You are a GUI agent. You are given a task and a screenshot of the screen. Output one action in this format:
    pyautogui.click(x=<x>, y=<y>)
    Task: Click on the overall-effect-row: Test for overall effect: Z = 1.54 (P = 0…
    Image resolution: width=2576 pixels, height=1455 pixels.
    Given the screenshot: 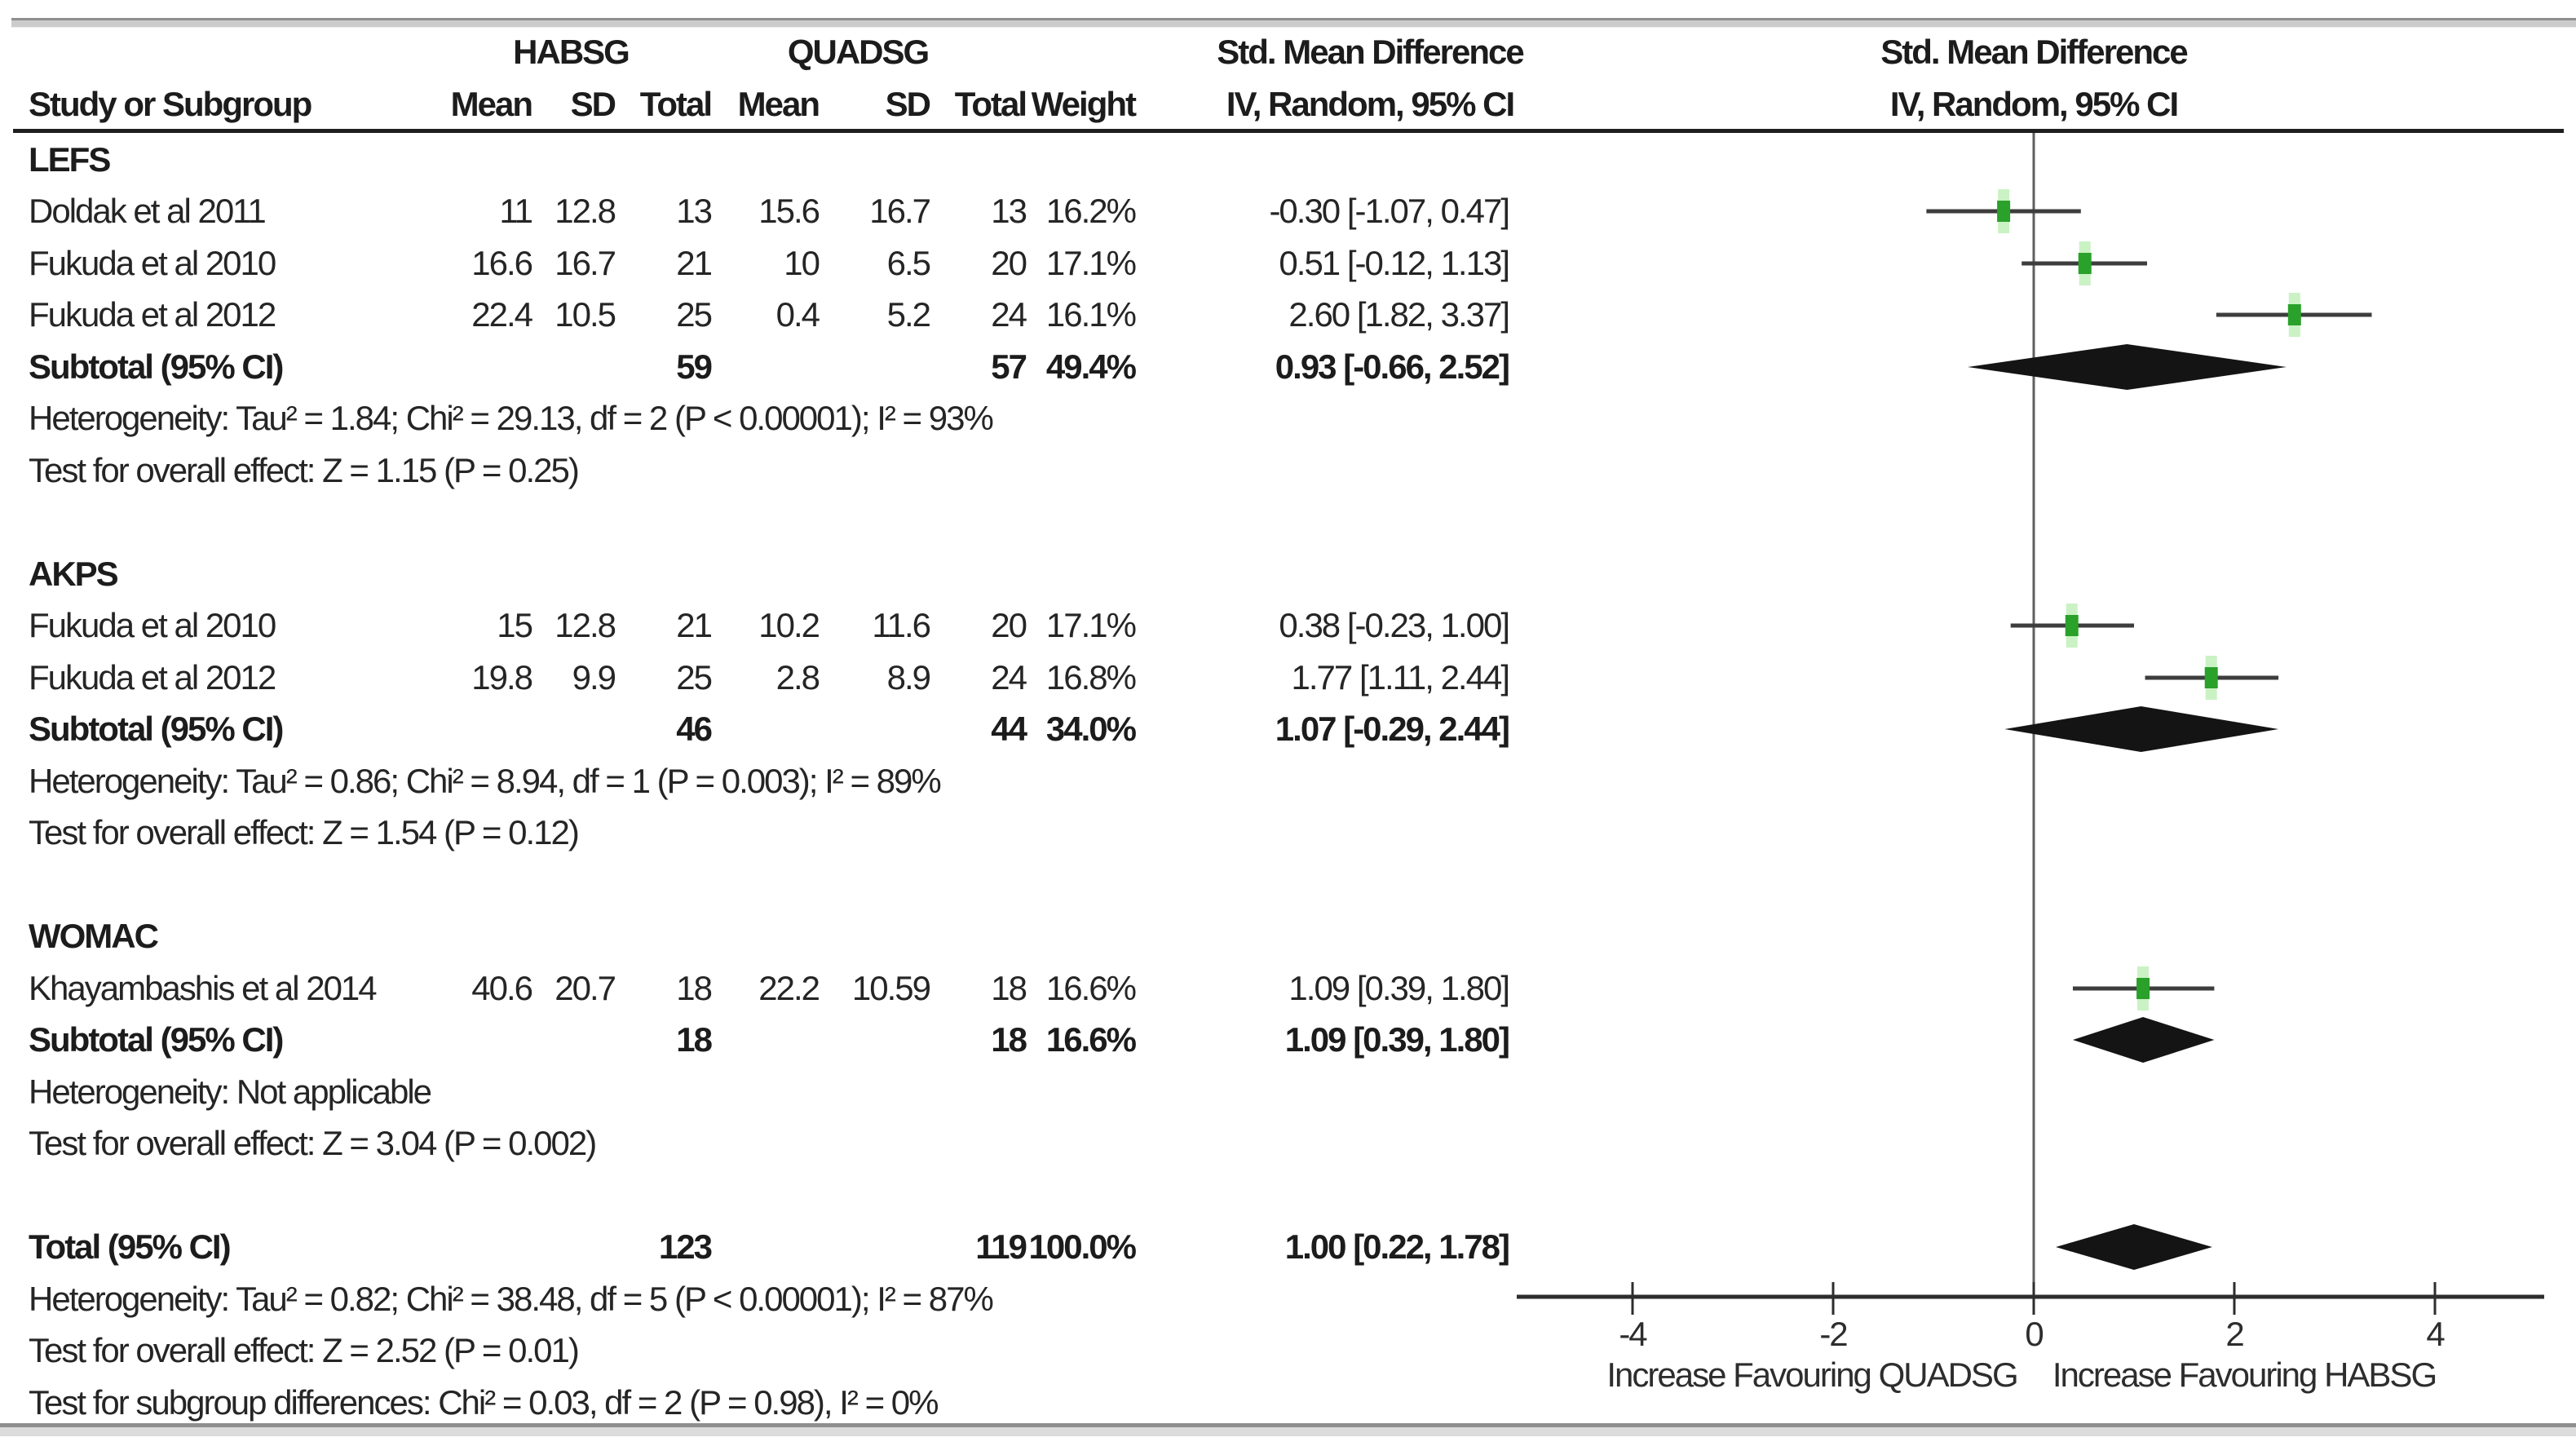 What is the action you would take?
    pyautogui.click(x=1288, y=832)
    